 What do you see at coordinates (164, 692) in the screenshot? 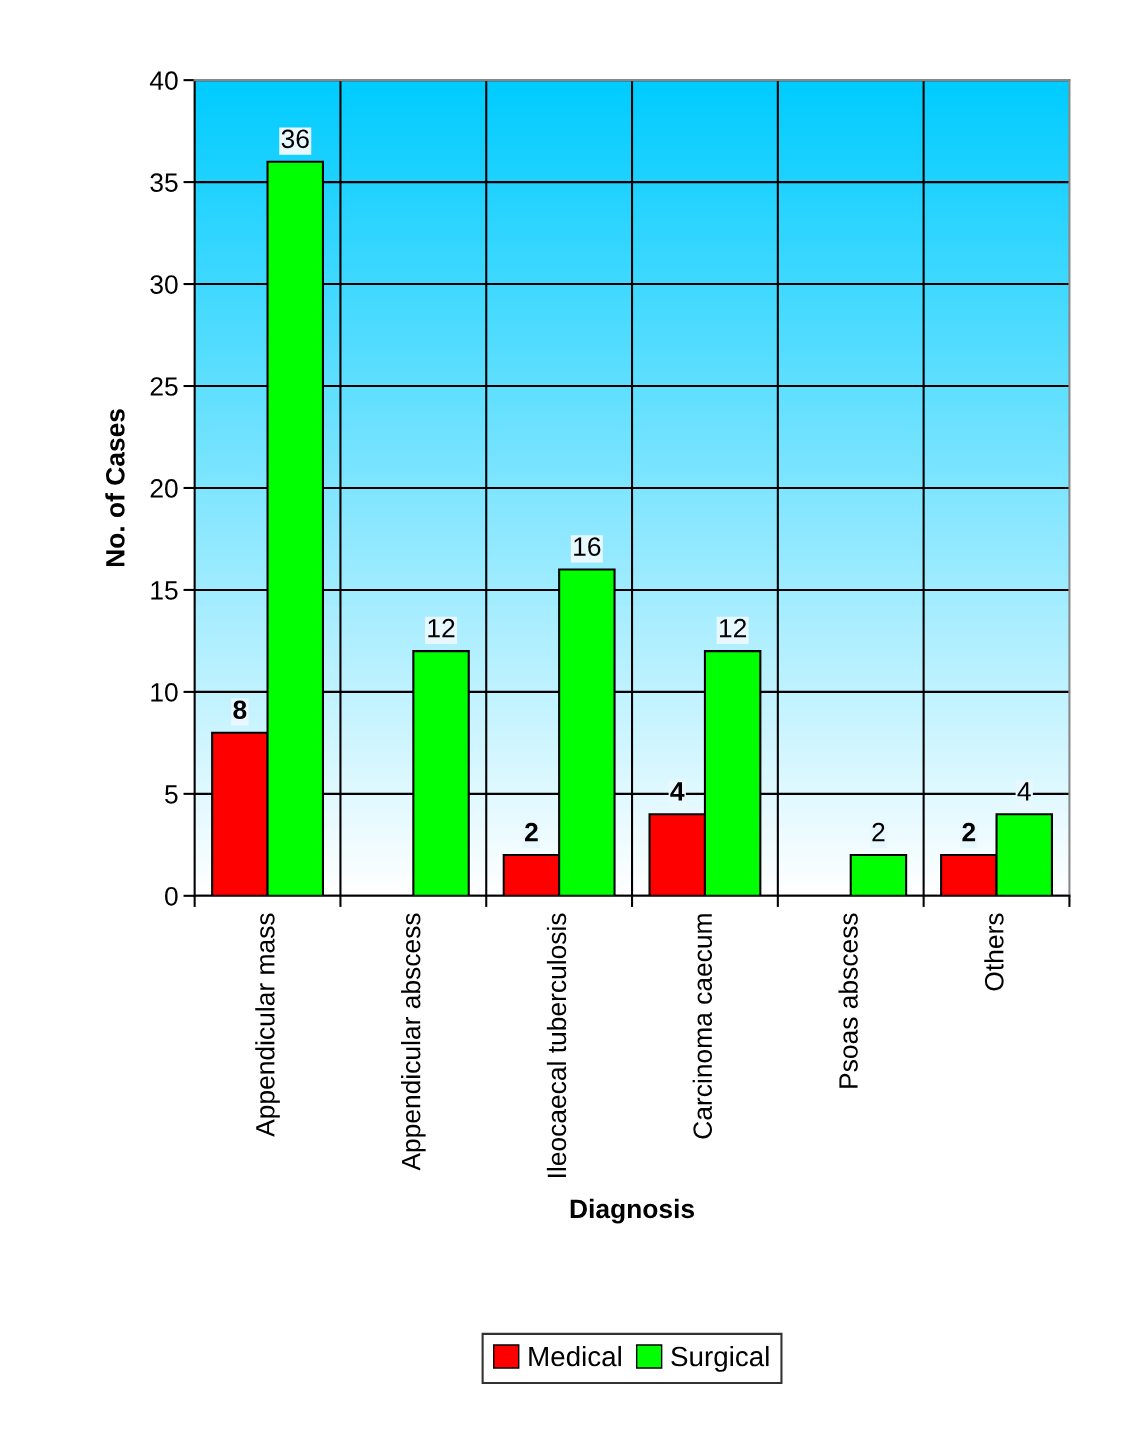
I see `y-tick-label: 10` at bounding box center [164, 692].